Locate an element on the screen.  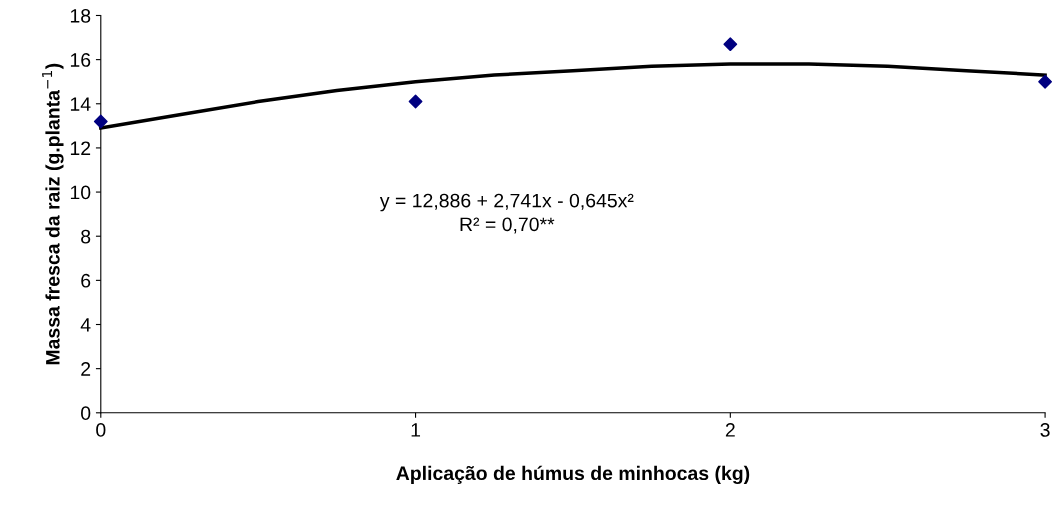
y-tick-label: 12 is located at coordinates (80, 148).